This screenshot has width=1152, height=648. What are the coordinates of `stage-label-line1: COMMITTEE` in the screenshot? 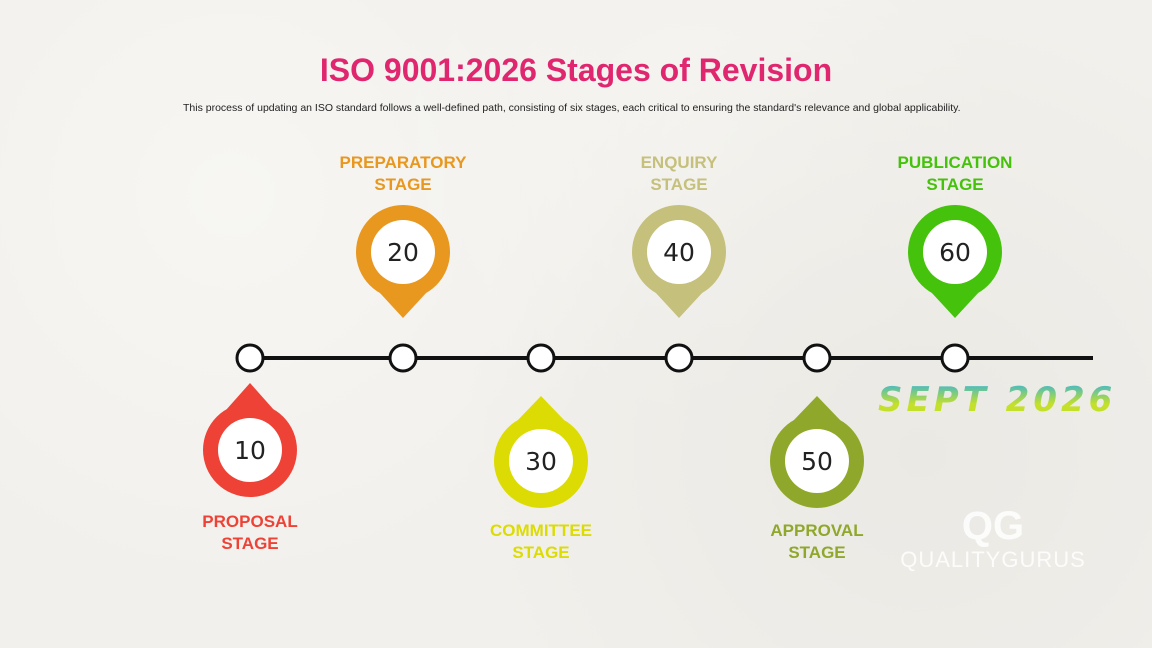 It's located at (541, 530).